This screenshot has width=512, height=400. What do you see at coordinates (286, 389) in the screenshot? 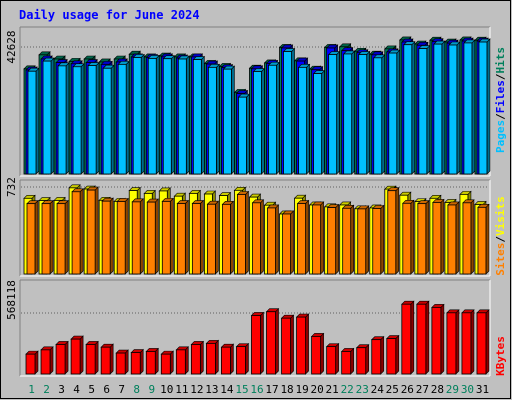
I see `day-label: 18` at bounding box center [286, 389].